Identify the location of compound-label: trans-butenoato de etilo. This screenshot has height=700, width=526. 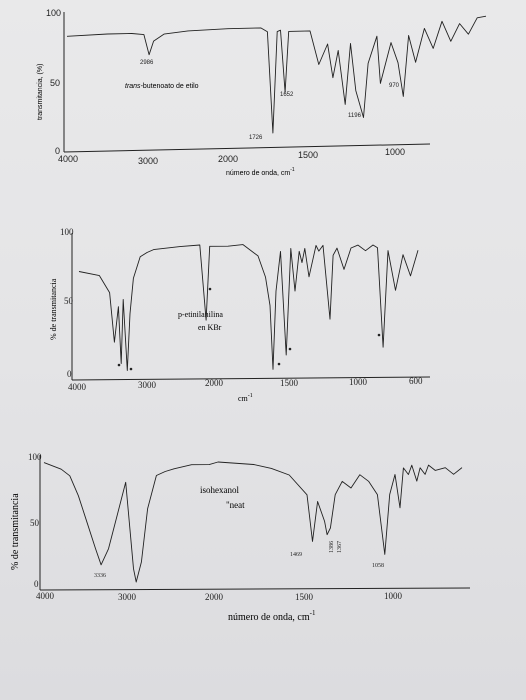
(162, 86).